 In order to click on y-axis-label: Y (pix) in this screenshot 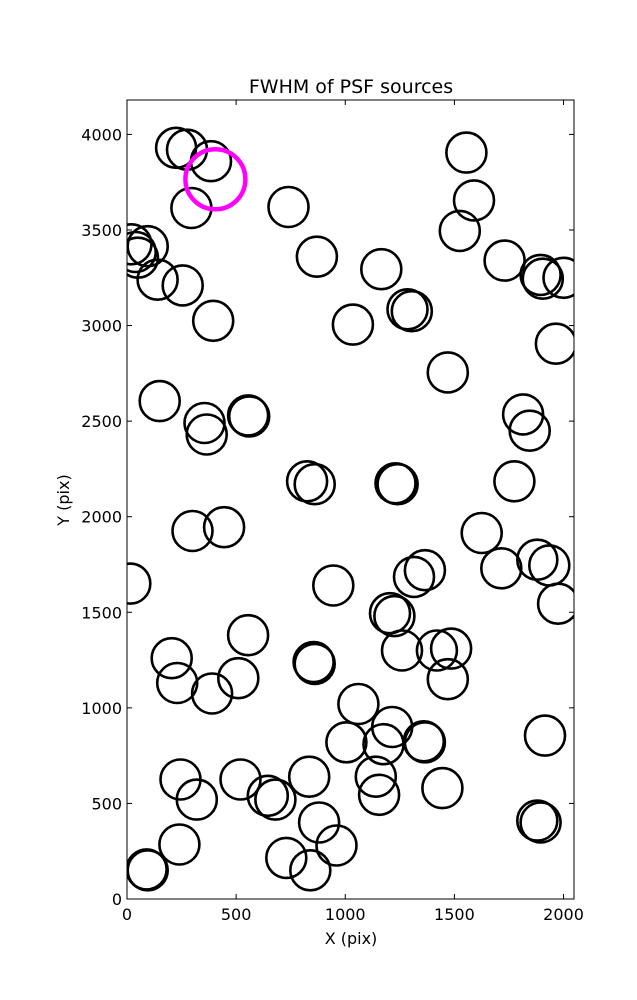, I will do `click(63, 500)`.